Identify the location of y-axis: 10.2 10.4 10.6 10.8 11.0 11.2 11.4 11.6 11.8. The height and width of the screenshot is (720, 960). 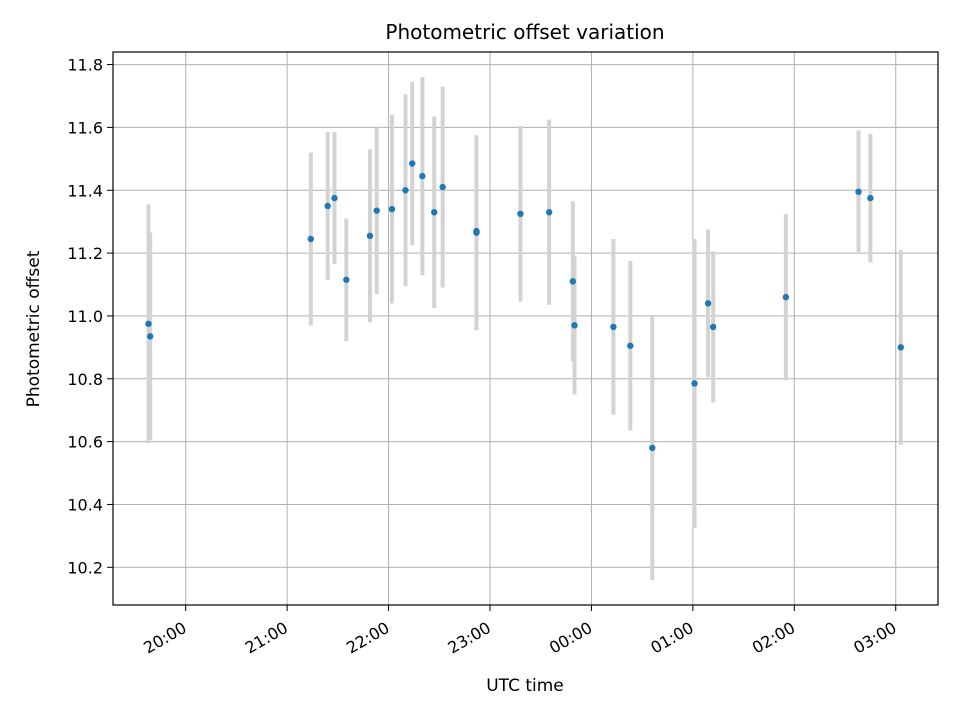
(90, 316).